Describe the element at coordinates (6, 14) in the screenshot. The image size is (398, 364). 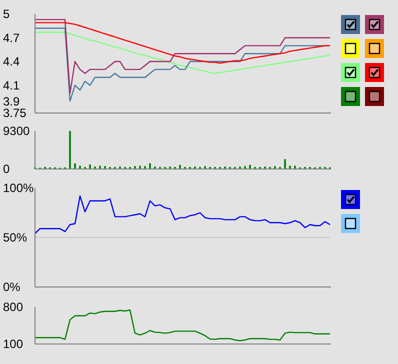
I see `y-tick-label: 5` at that location.